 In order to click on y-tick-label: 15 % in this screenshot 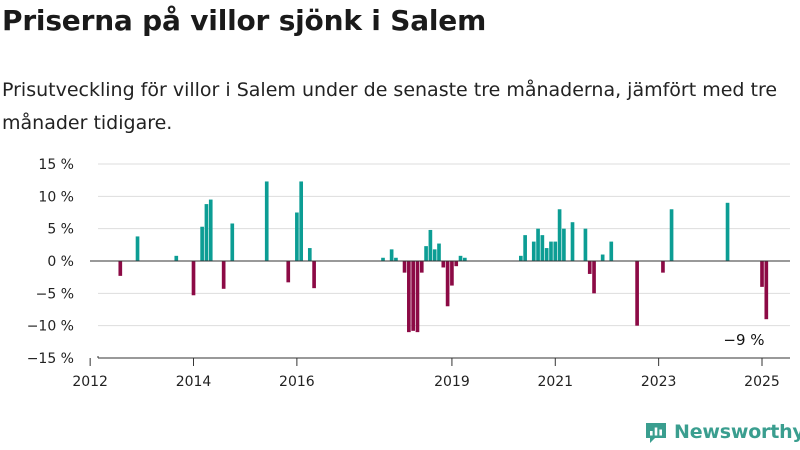, I will do `click(56, 165)`.